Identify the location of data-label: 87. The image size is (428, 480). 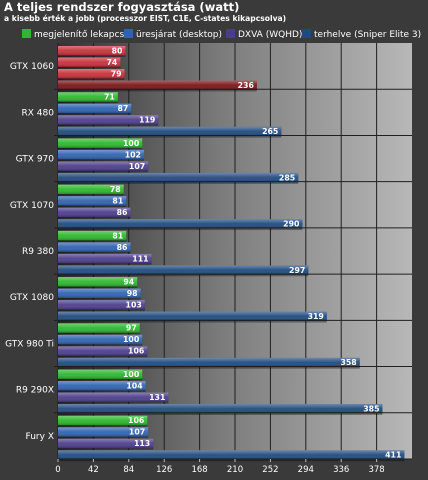
(122, 108).